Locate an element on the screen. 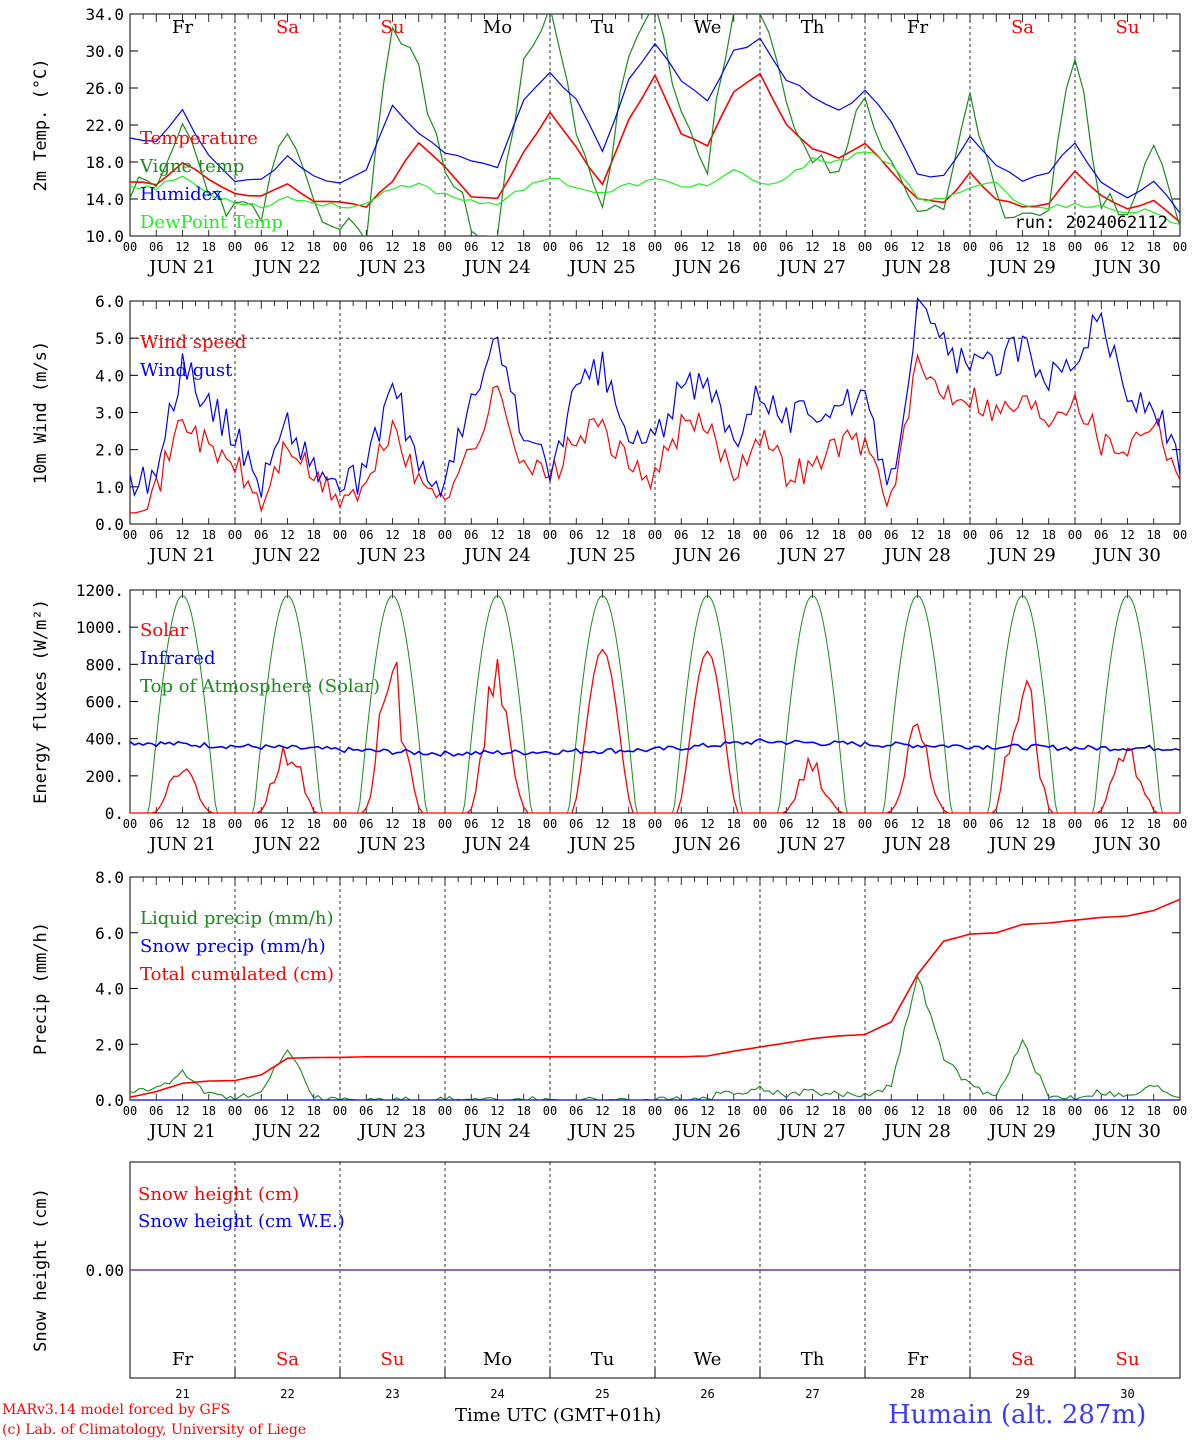 Image resolution: width=1194 pixels, height=1444 pixels. energy-ytick-label: 400. is located at coordinates (104, 739).